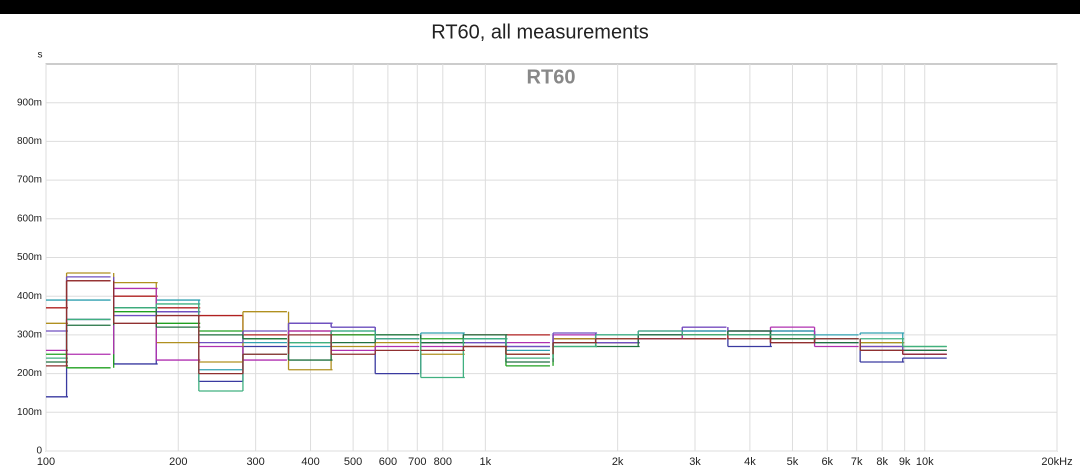 The width and height of the screenshot is (1080, 469). I want to click on x-tick-label: 3k, so click(695, 462).